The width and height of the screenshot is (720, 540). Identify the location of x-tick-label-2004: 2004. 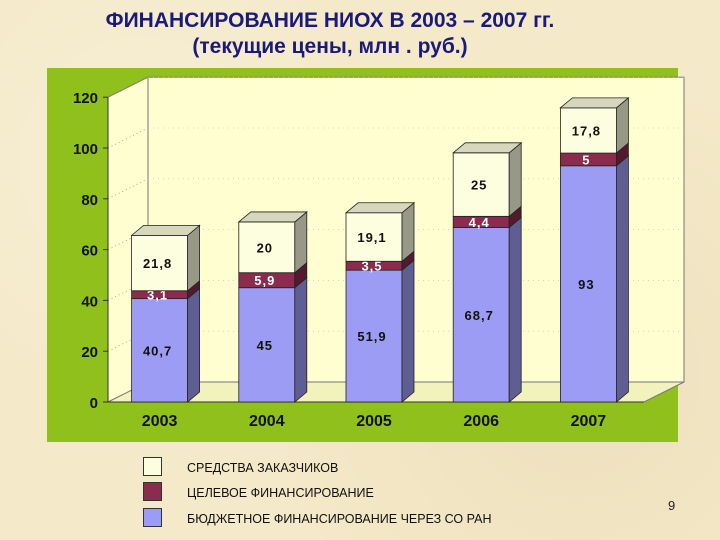
(267, 421).